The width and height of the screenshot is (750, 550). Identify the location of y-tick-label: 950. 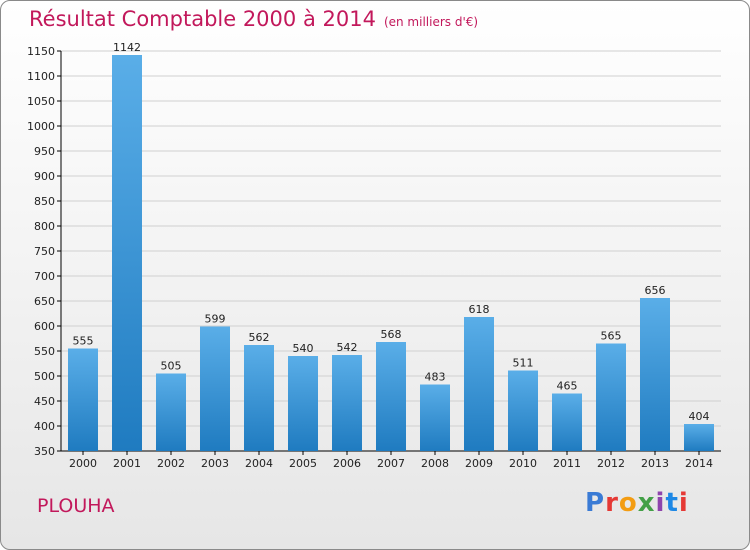
(44, 151).